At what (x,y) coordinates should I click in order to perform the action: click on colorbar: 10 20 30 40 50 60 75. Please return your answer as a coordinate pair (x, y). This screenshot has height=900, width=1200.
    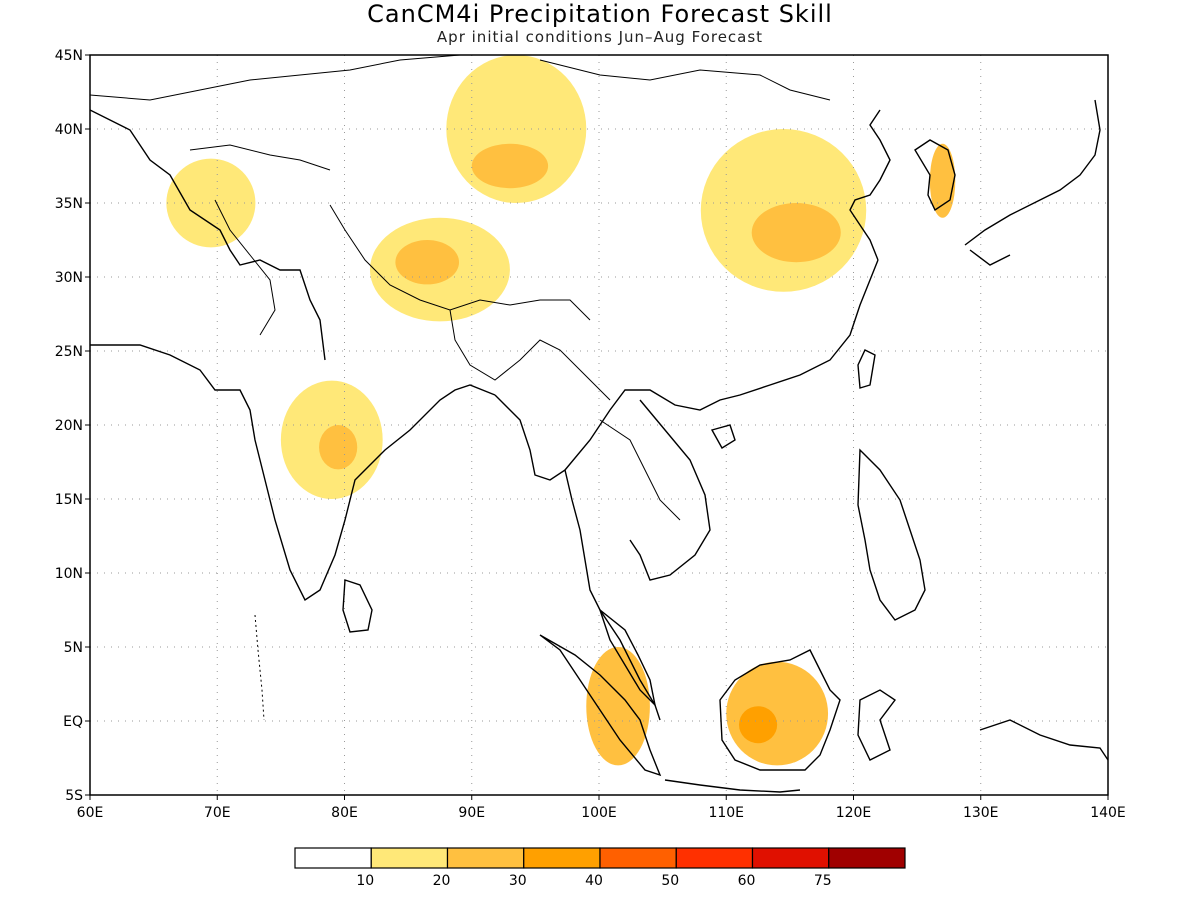
    Looking at the image, I should click on (600, 868).